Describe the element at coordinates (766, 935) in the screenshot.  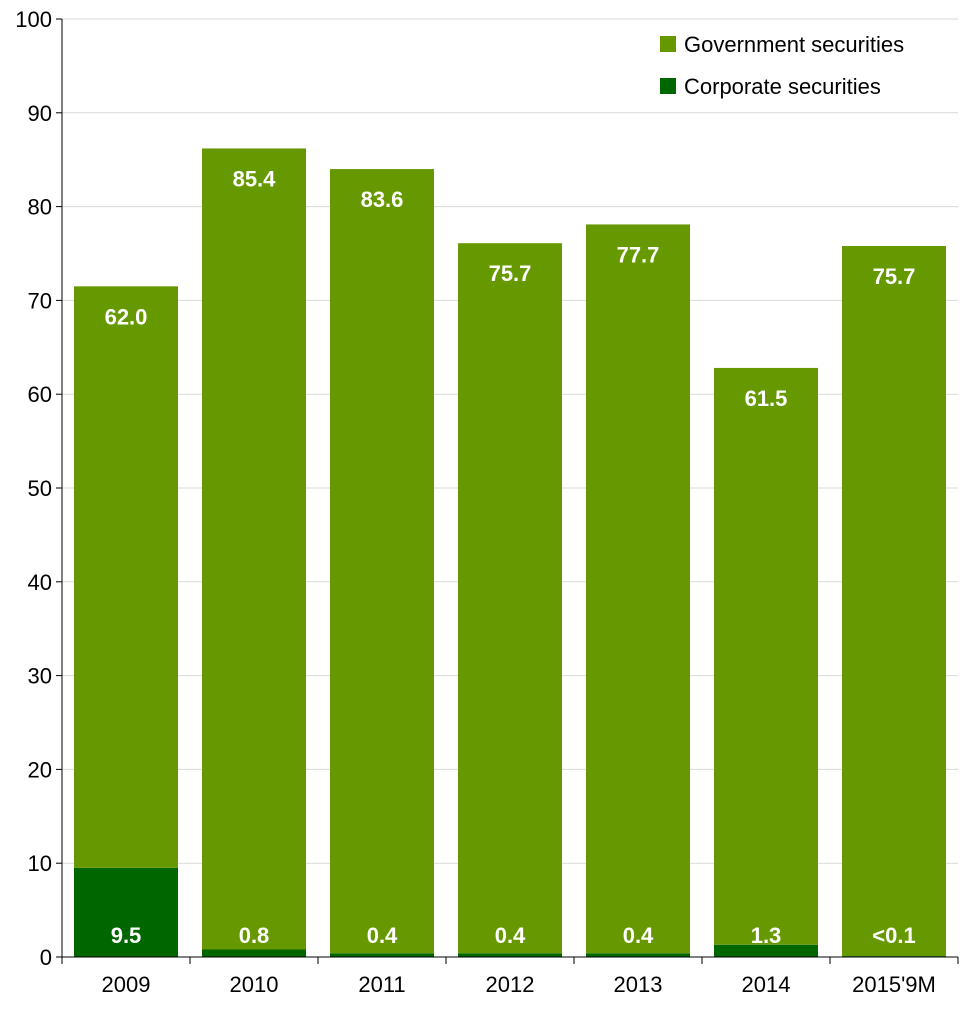
I see `data-label: 1.3` at that location.